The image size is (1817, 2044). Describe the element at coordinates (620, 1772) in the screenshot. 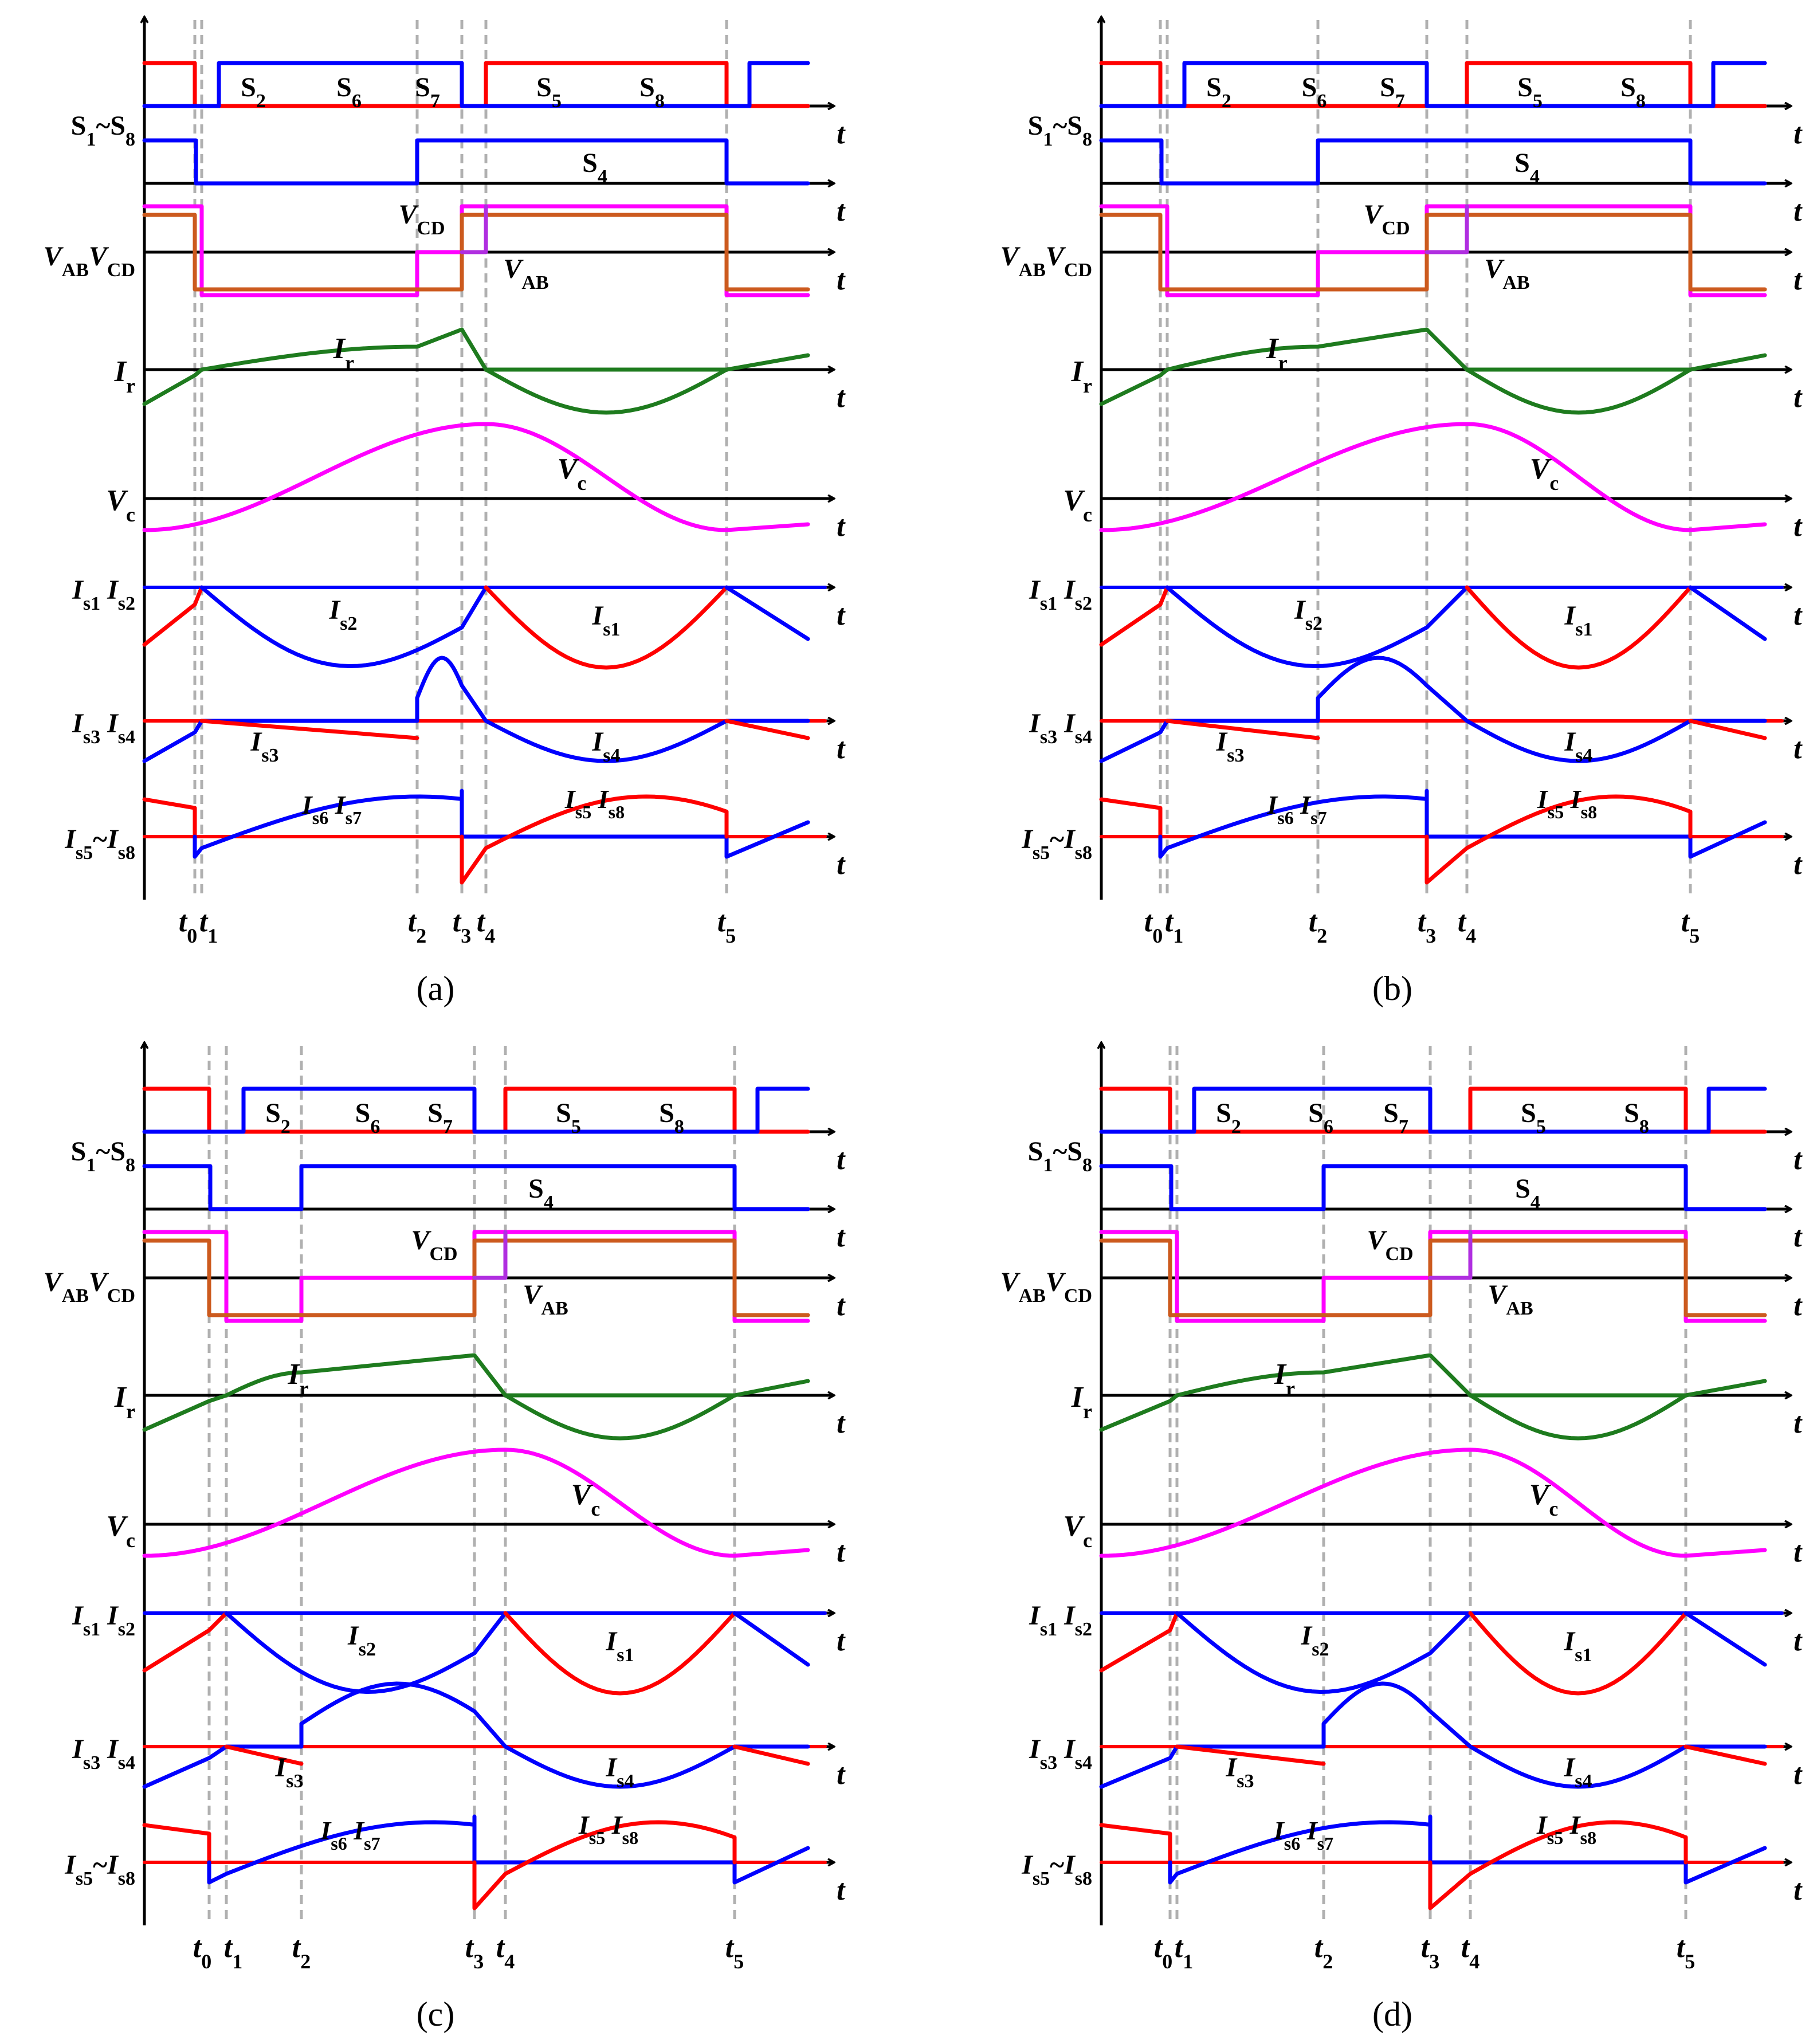

I see `label-is4: Is4` at that location.